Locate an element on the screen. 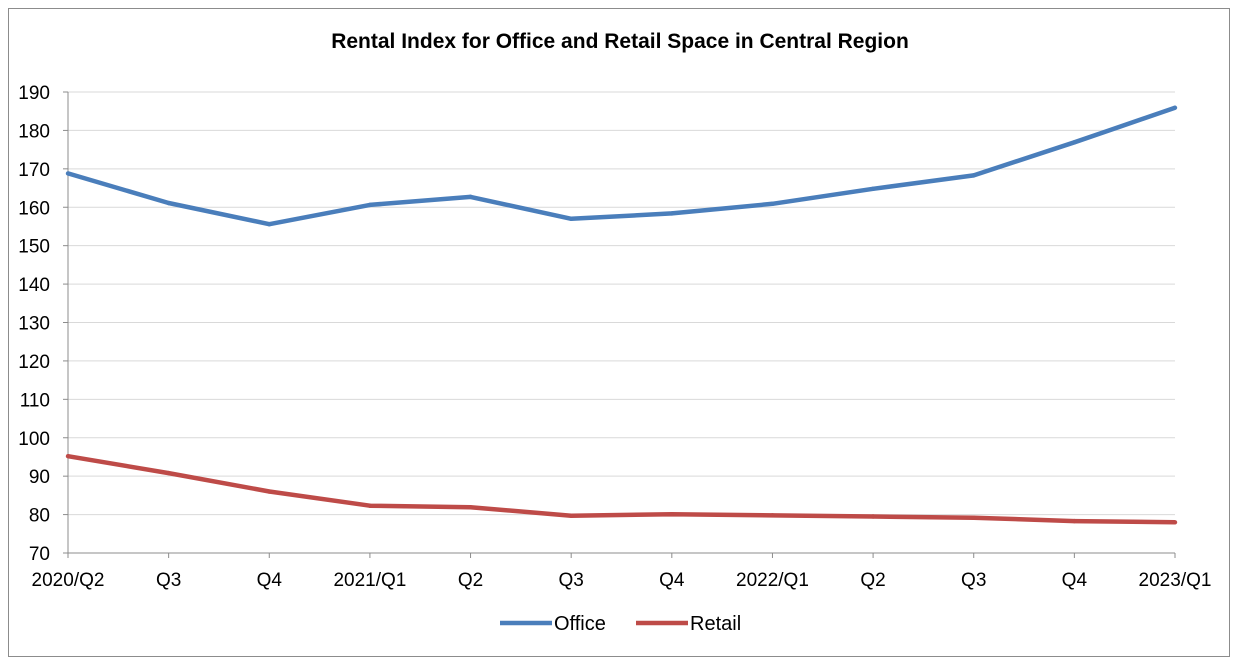  y-tick-label: 140 is located at coordinates (34, 285).